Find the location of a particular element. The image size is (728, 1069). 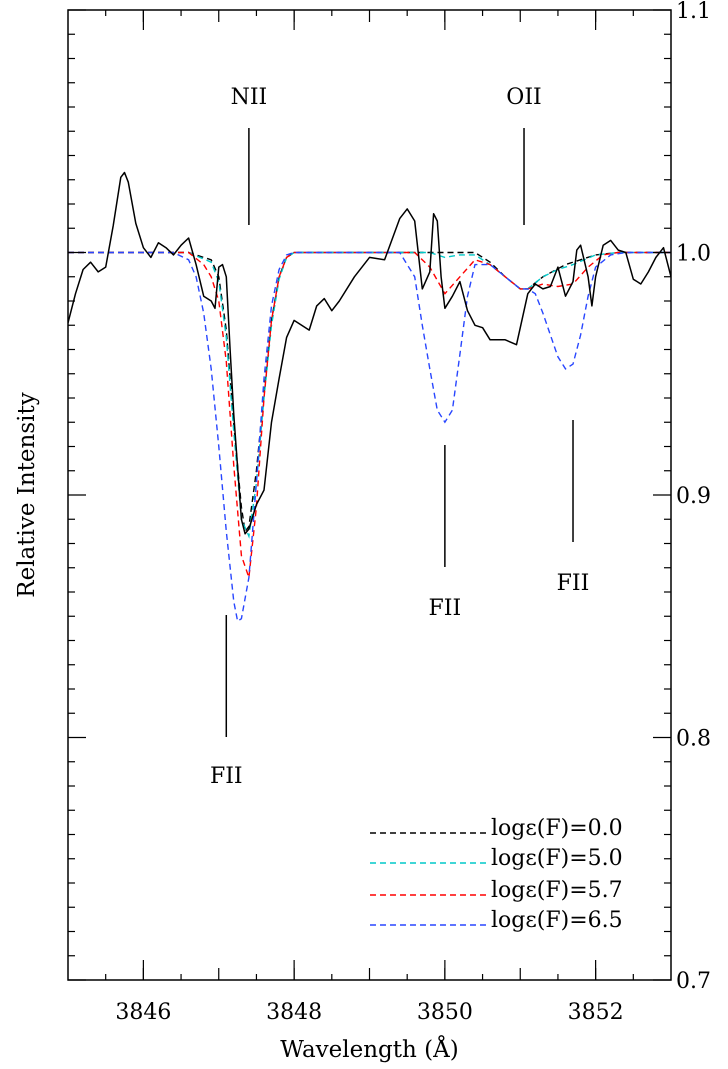

y-tick-label: 1.1 is located at coordinates (693, 12).